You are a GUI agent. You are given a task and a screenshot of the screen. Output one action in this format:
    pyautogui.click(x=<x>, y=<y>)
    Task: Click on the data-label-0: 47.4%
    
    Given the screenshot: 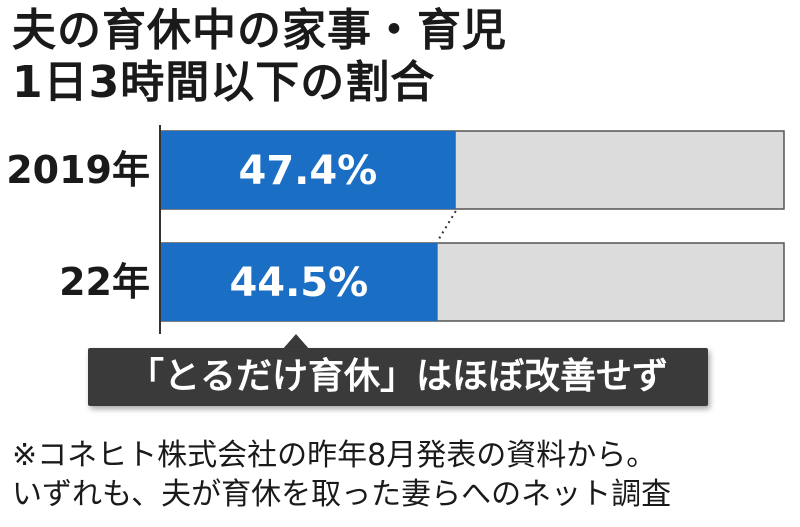 What is the action you would take?
    pyautogui.click(x=307, y=171)
    